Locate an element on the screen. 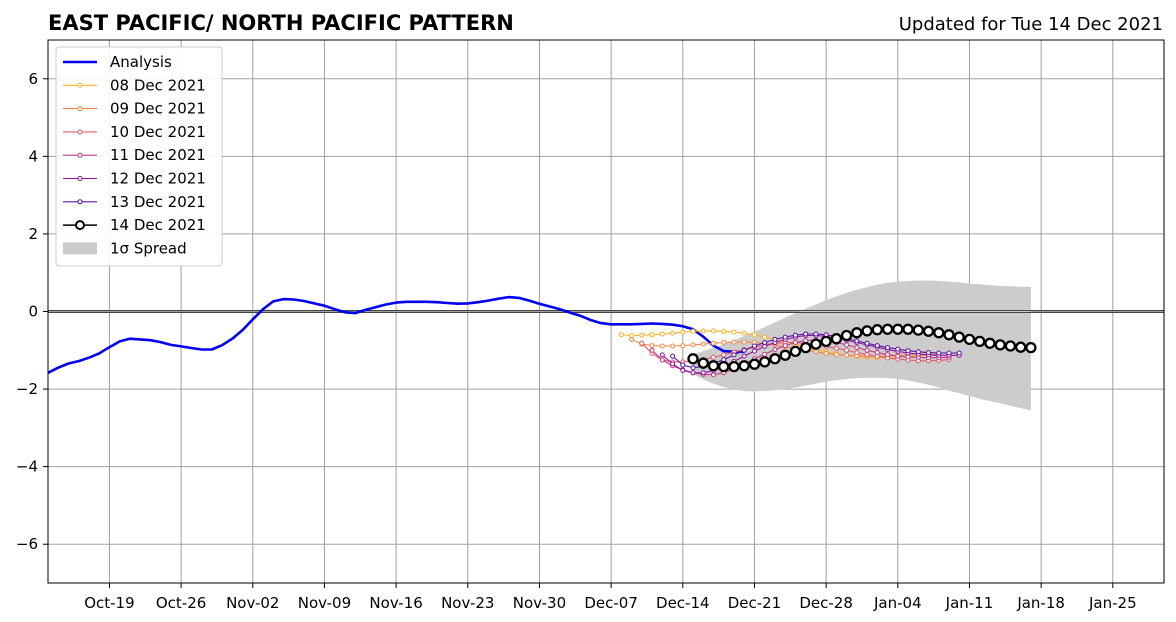 This screenshot has height=622, width=1176. legend-item-08-dec-2021: 08 Dec 2021 is located at coordinates (134, 85).